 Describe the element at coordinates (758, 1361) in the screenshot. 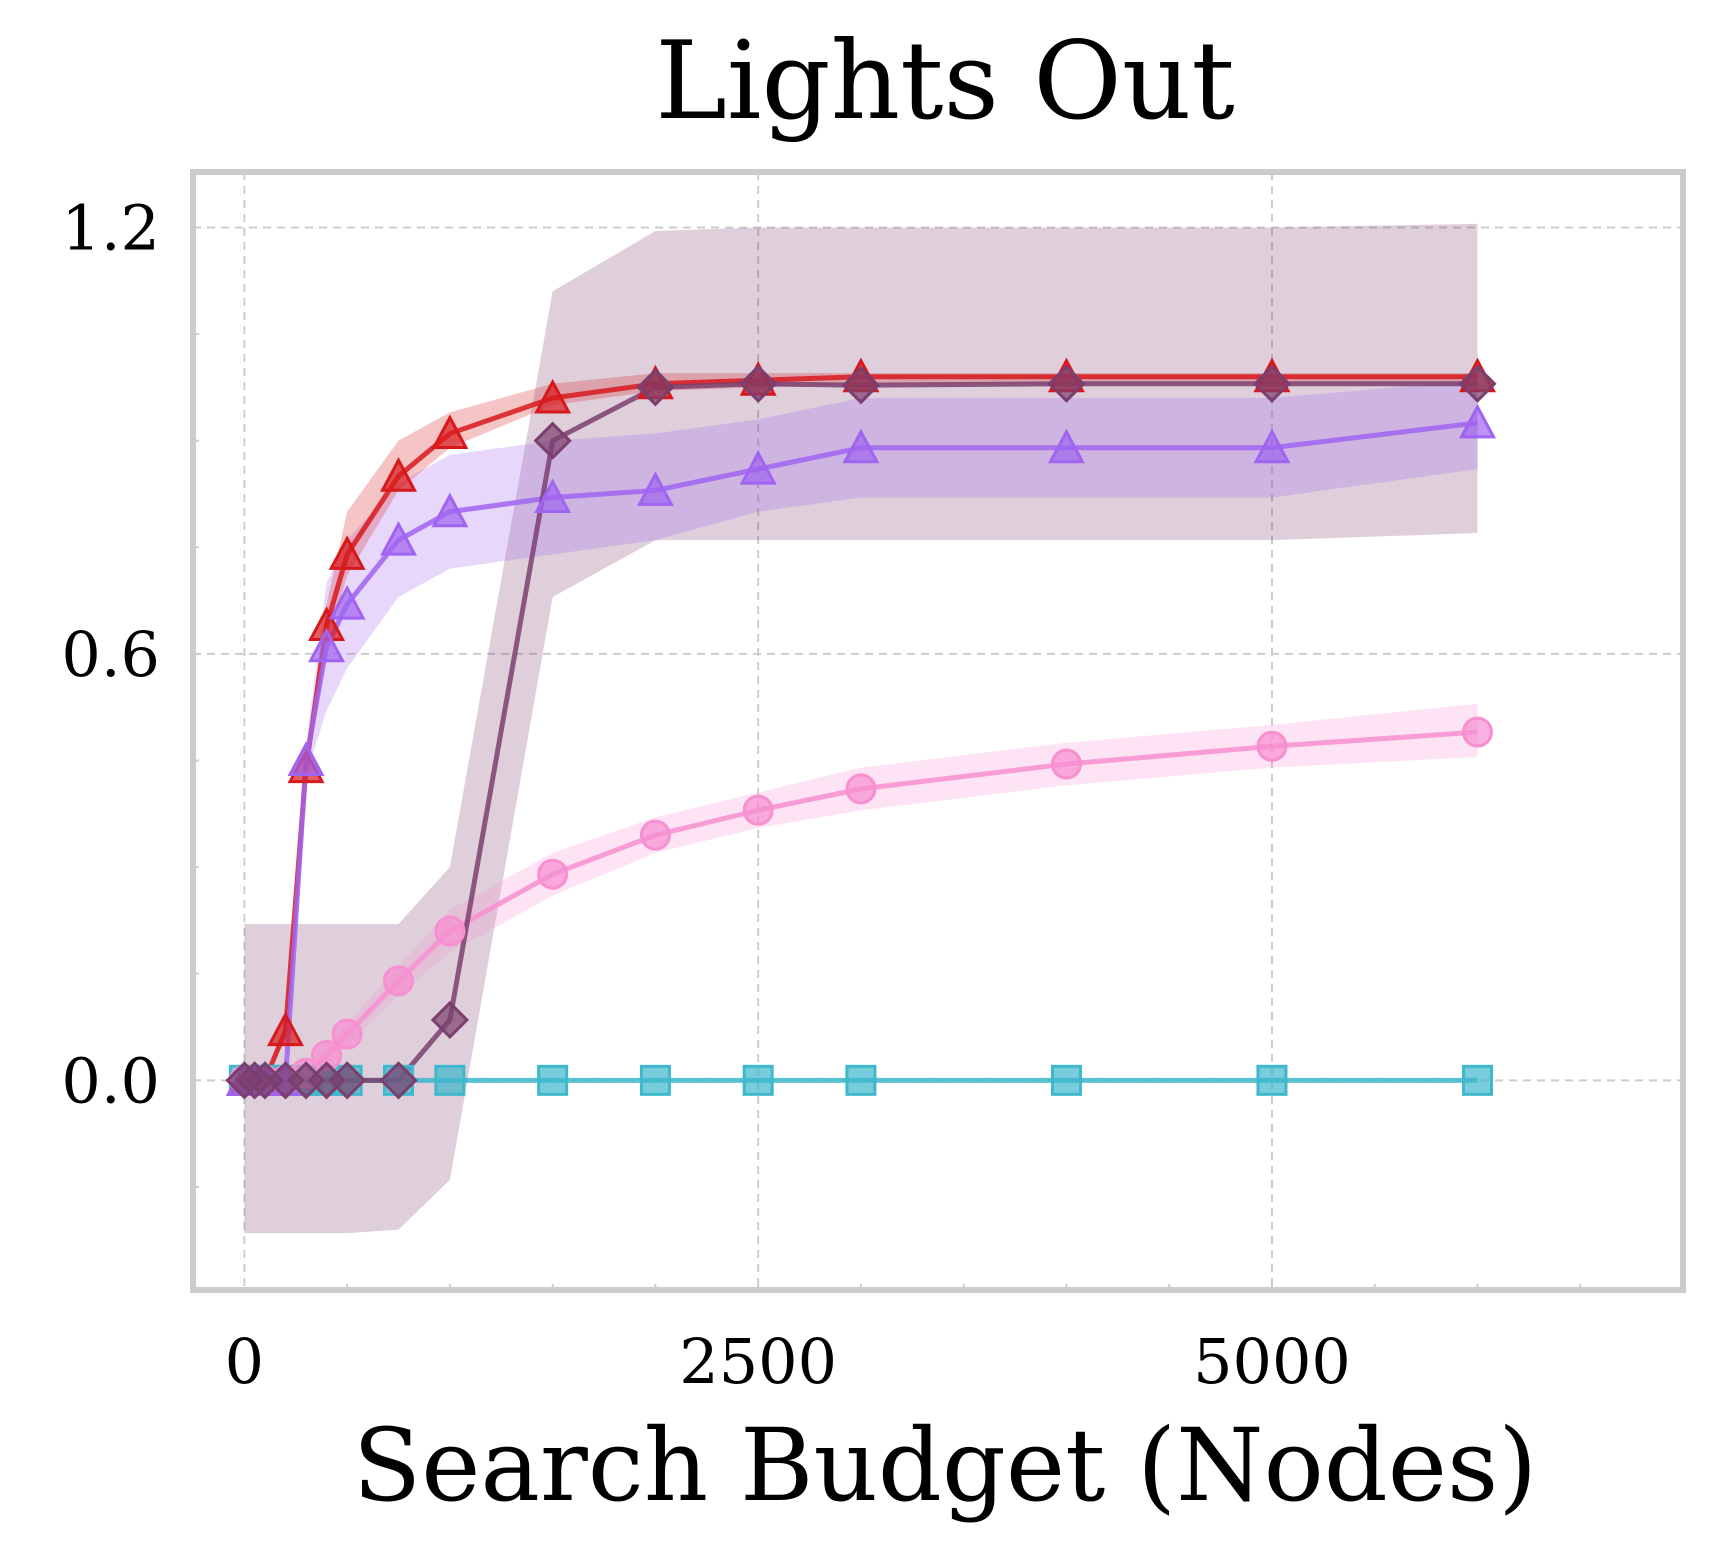

I see `x-tick-label: 2500` at that location.